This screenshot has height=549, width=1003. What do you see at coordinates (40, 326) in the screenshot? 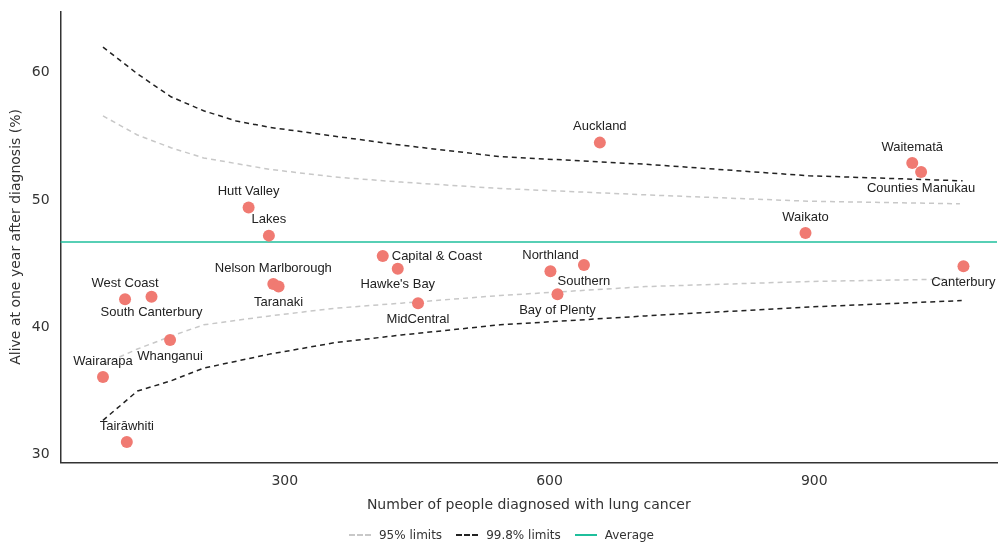
I see `y-tick-label: 40` at bounding box center [40, 326].